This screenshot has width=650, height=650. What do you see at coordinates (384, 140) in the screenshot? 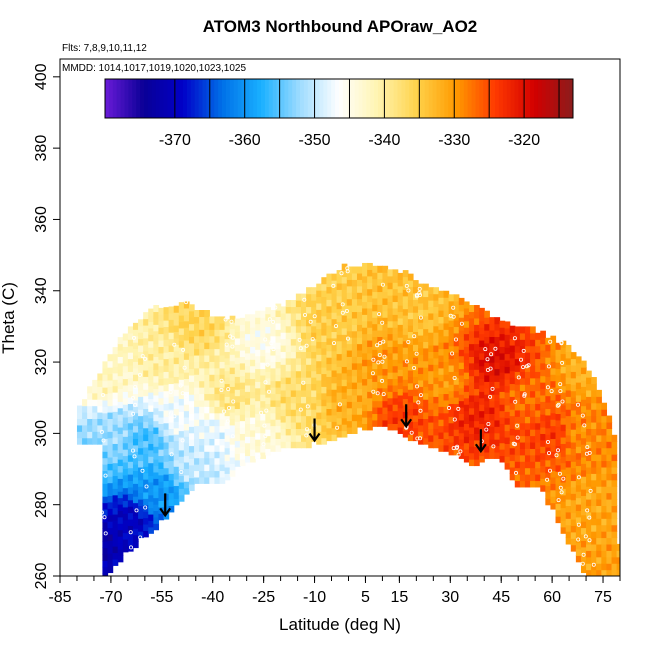
I see `colorbar-tick-label: -340` at bounding box center [384, 140].